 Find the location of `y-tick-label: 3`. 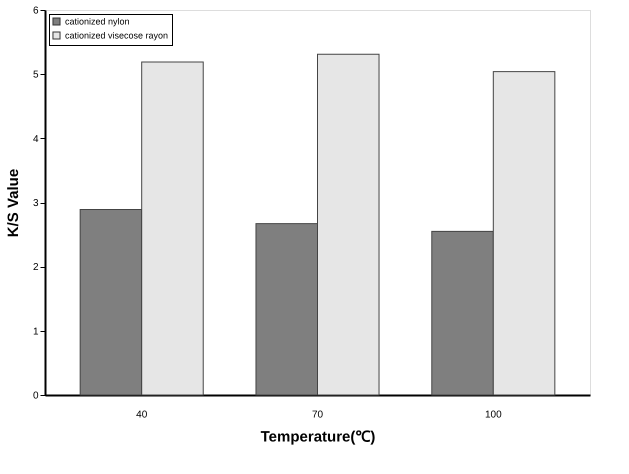

y-tick-label: 3 is located at coordinates (35, 203).